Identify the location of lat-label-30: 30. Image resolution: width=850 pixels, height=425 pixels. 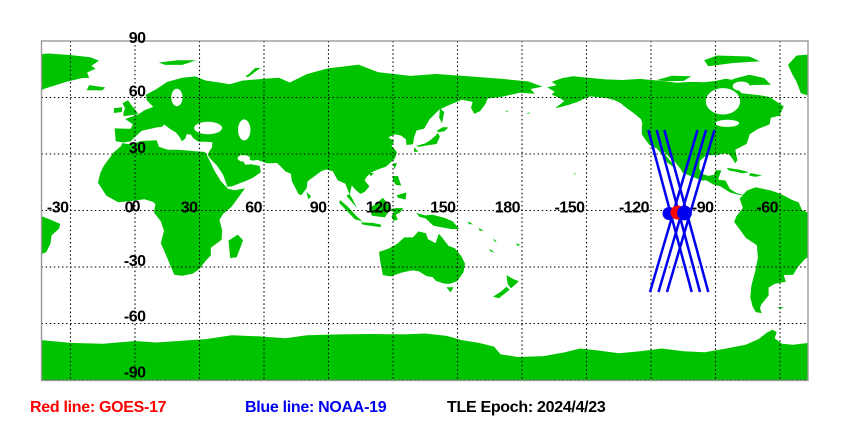
(137, 148).